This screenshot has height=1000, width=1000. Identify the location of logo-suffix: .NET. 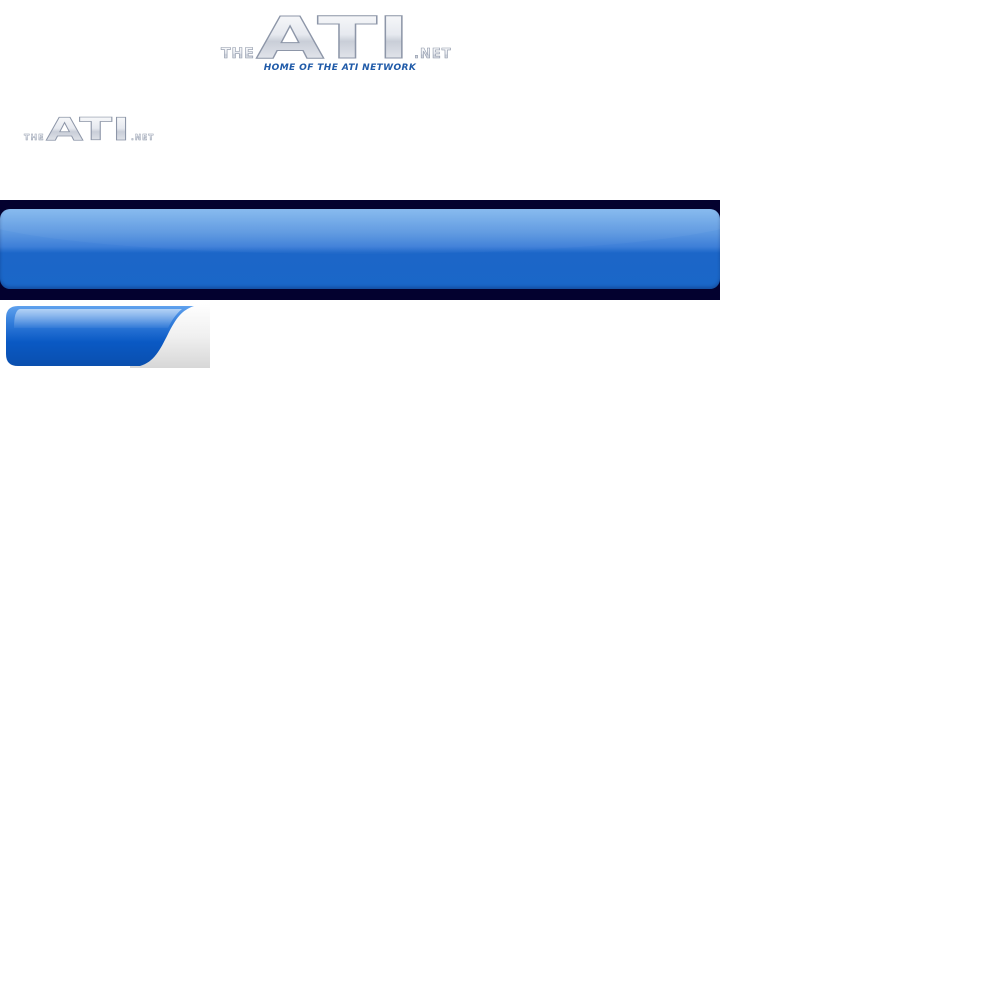
(433, 54).